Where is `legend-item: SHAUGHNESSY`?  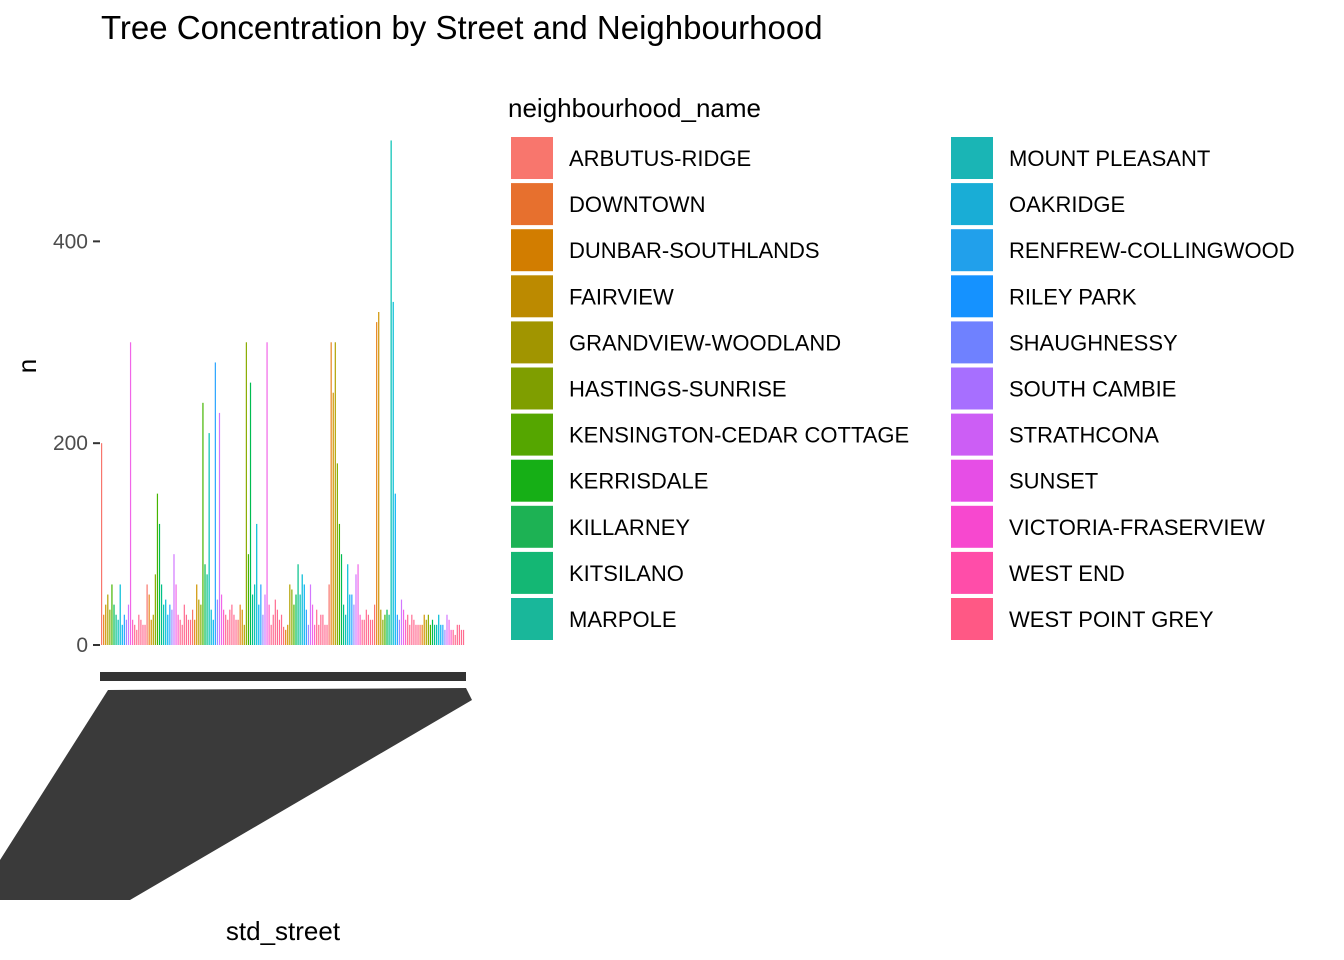
legend-item: SHAUGHNESSY is located at coordinates (1063, 342).